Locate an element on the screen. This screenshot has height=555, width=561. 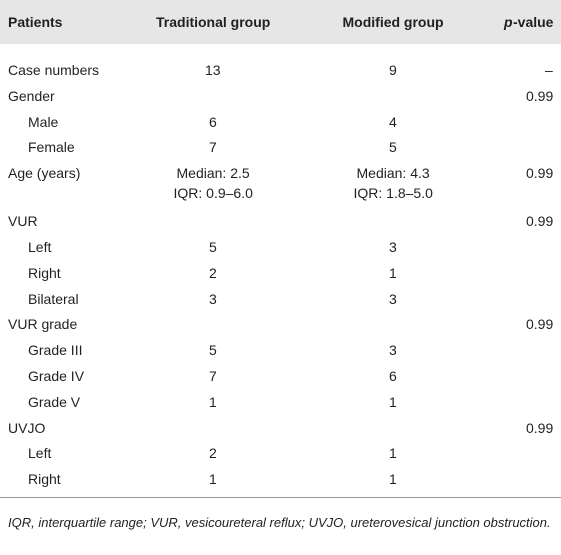
cell: IQR: 0.9–6.0 is located at coordinates (213, 193).